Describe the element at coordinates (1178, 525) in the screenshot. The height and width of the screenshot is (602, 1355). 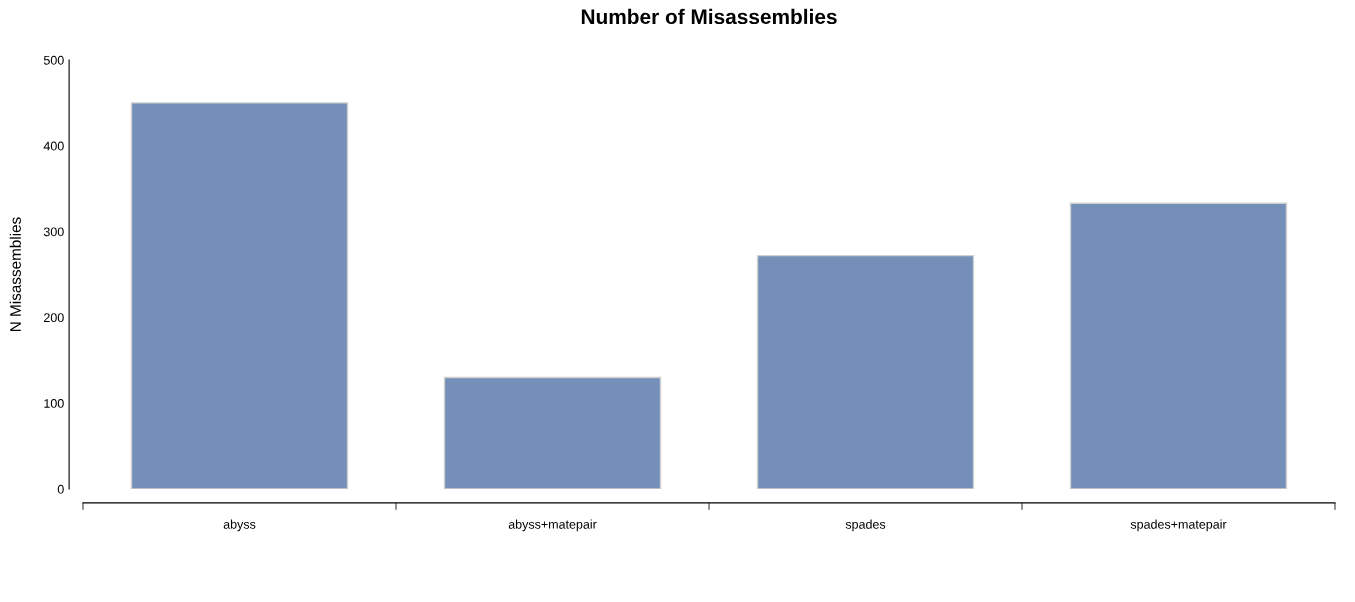
I see `x-tick-label: spades+matepair` at that location.